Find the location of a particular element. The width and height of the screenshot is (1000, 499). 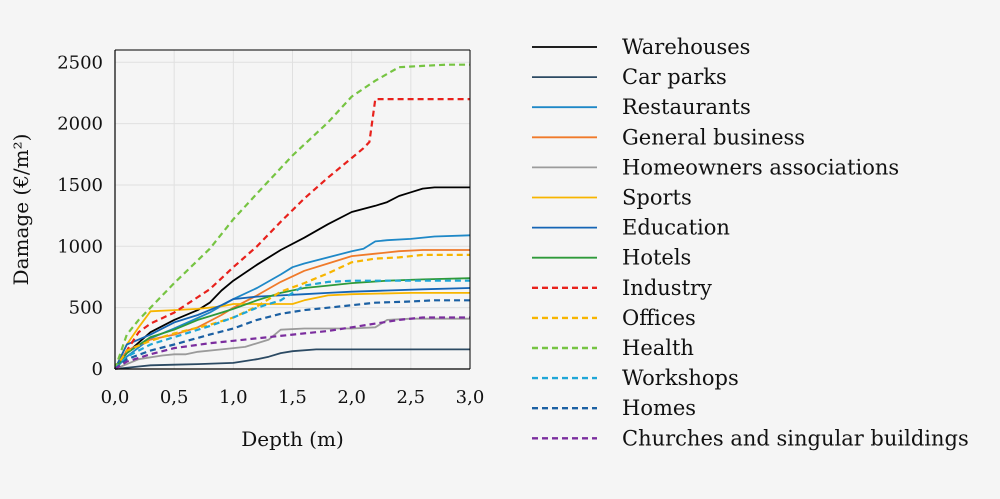

legend-label: General business is located at coordinates (713, 137).